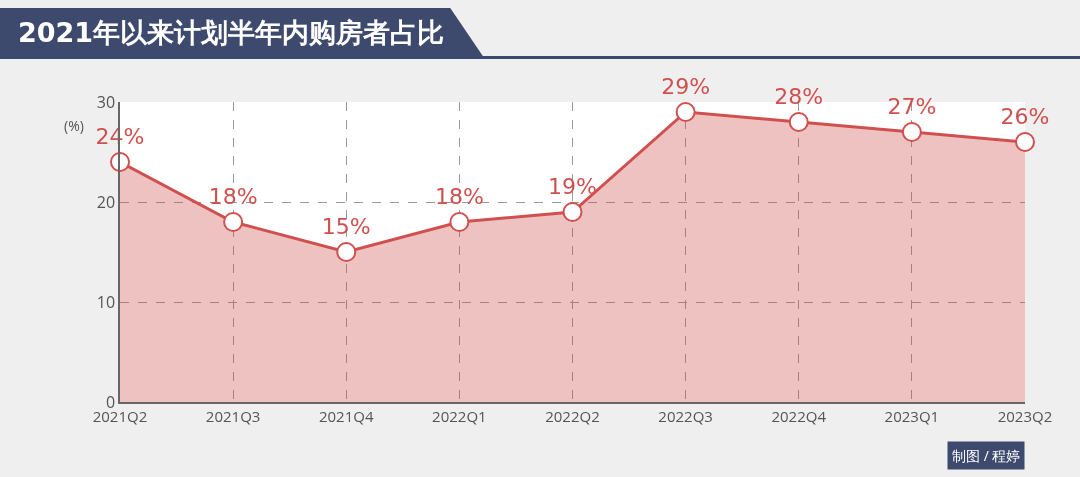 This screenshot has width=1080, height=477. What do you see at coordinates (572, 187) in the screenshot?
I see `data-label: 19%` at bounding box center [572, 187].